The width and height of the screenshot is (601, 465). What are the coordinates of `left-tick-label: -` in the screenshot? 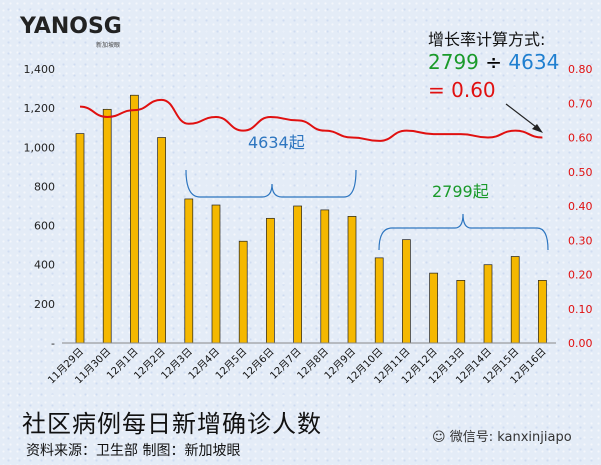 It's located at (53, 343).